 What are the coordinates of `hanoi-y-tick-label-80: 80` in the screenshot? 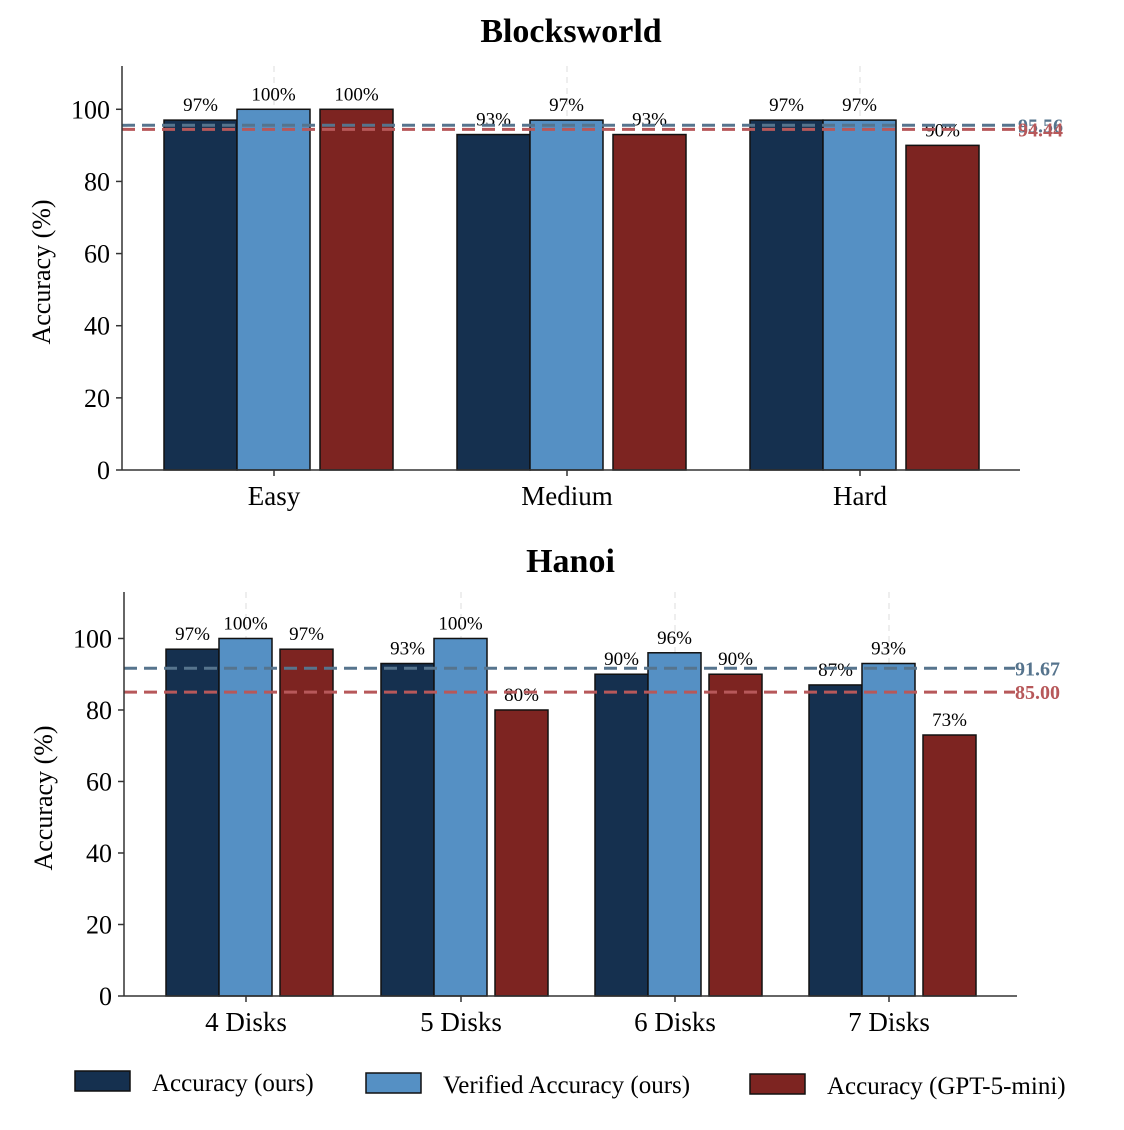 It's located at (99, 710).